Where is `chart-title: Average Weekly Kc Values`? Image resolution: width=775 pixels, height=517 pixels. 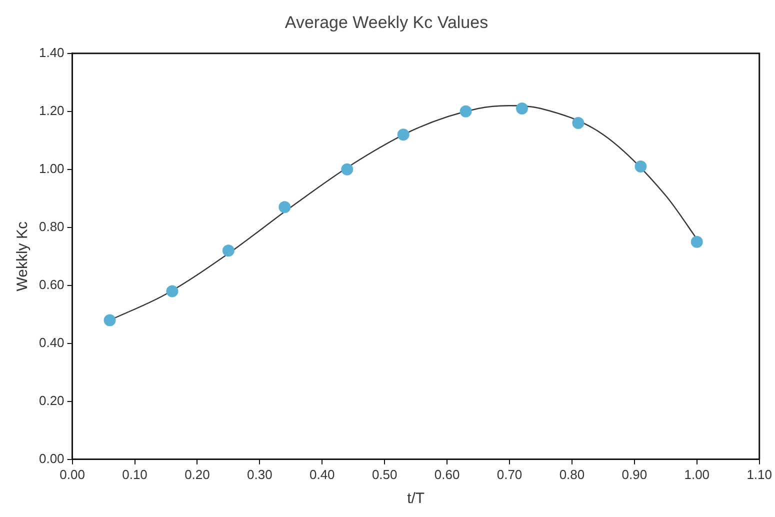 chart-title: Average Weekly Kc Values is located at coordinates (386, 22).